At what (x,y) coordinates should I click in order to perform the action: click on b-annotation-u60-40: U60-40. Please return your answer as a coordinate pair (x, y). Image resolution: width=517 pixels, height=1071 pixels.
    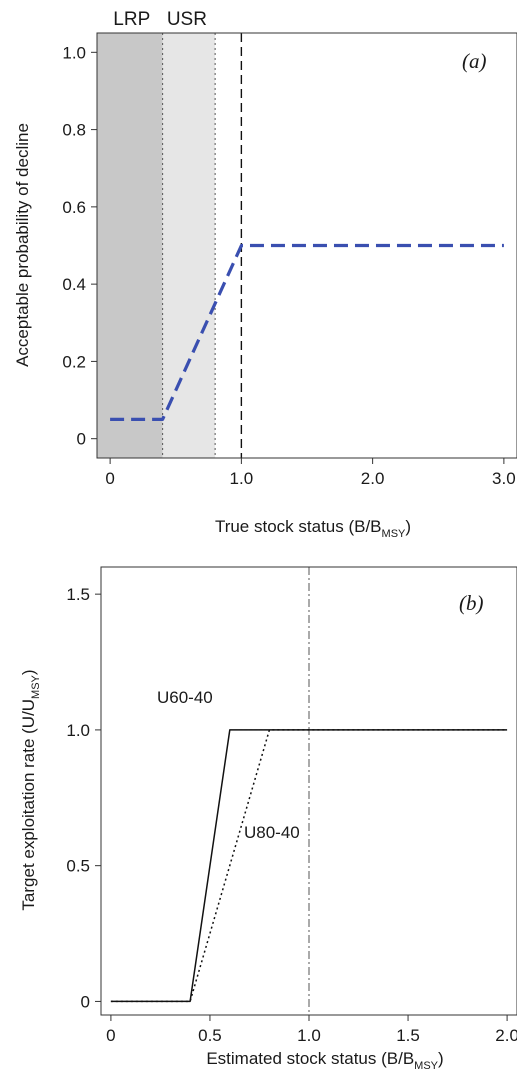
    Looking at the image, I should click on (185, 697).